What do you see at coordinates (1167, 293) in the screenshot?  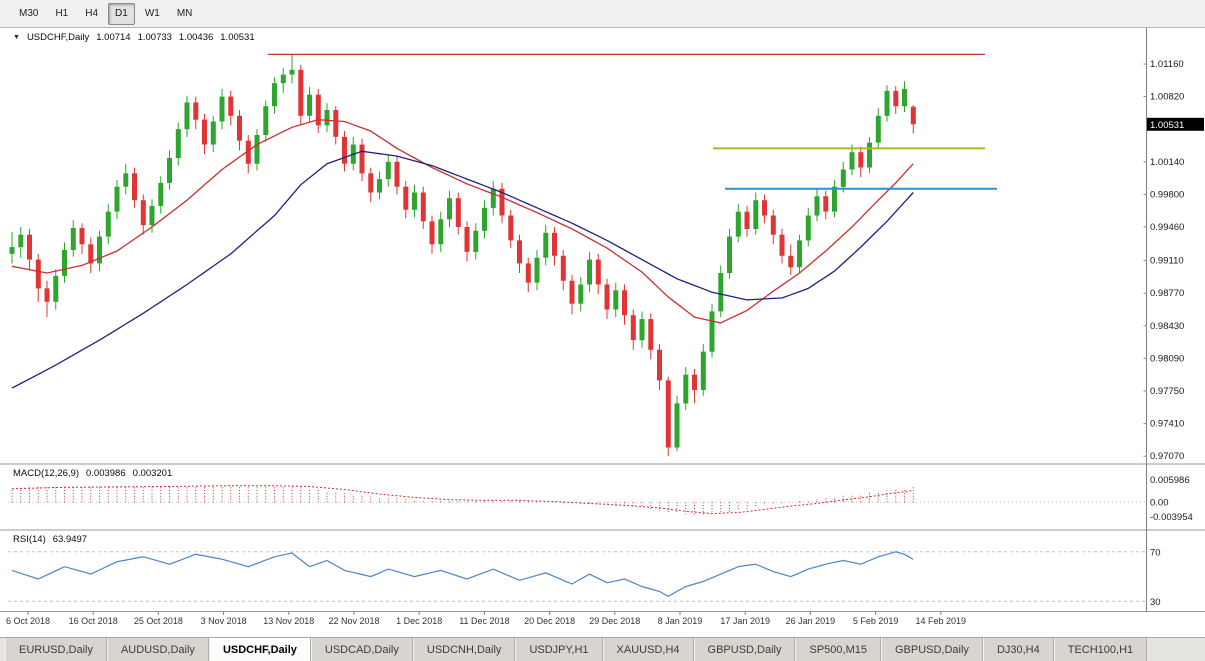 I see `price-axis-label: 0.98770` at bounding box center [1167, 293].